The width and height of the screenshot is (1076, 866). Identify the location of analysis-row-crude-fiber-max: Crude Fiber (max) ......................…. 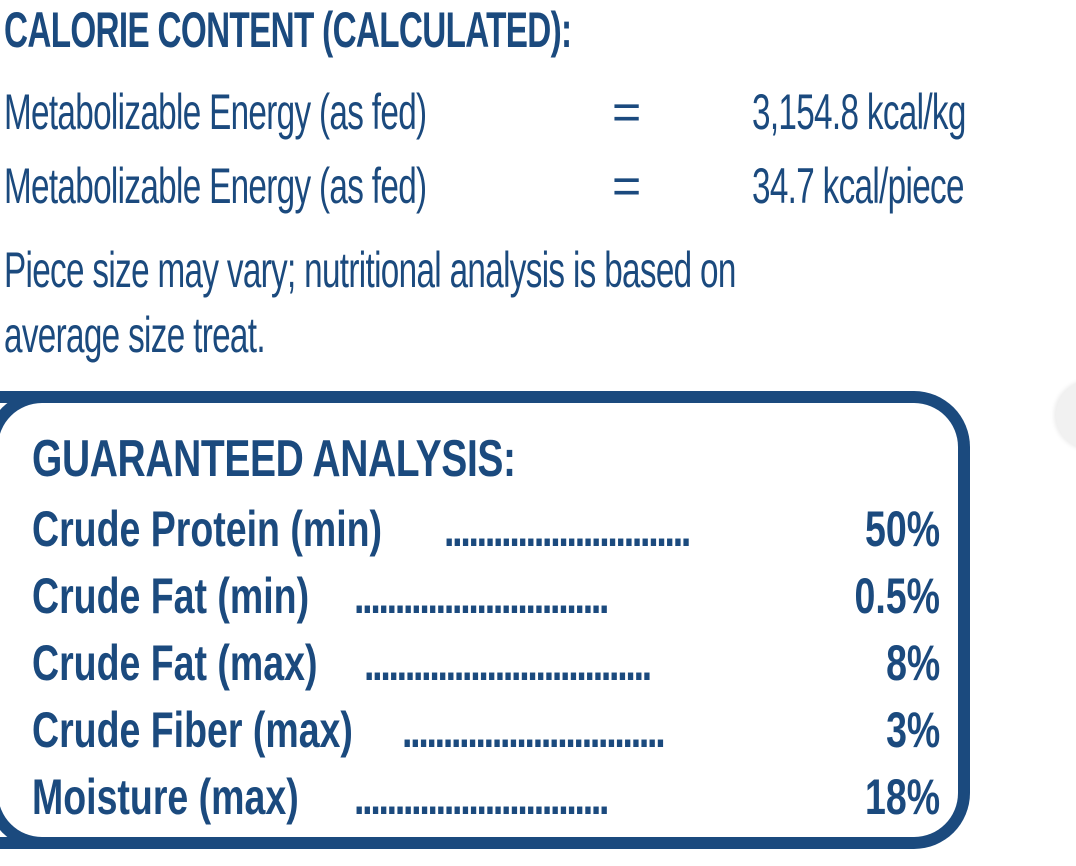
(486, 730).